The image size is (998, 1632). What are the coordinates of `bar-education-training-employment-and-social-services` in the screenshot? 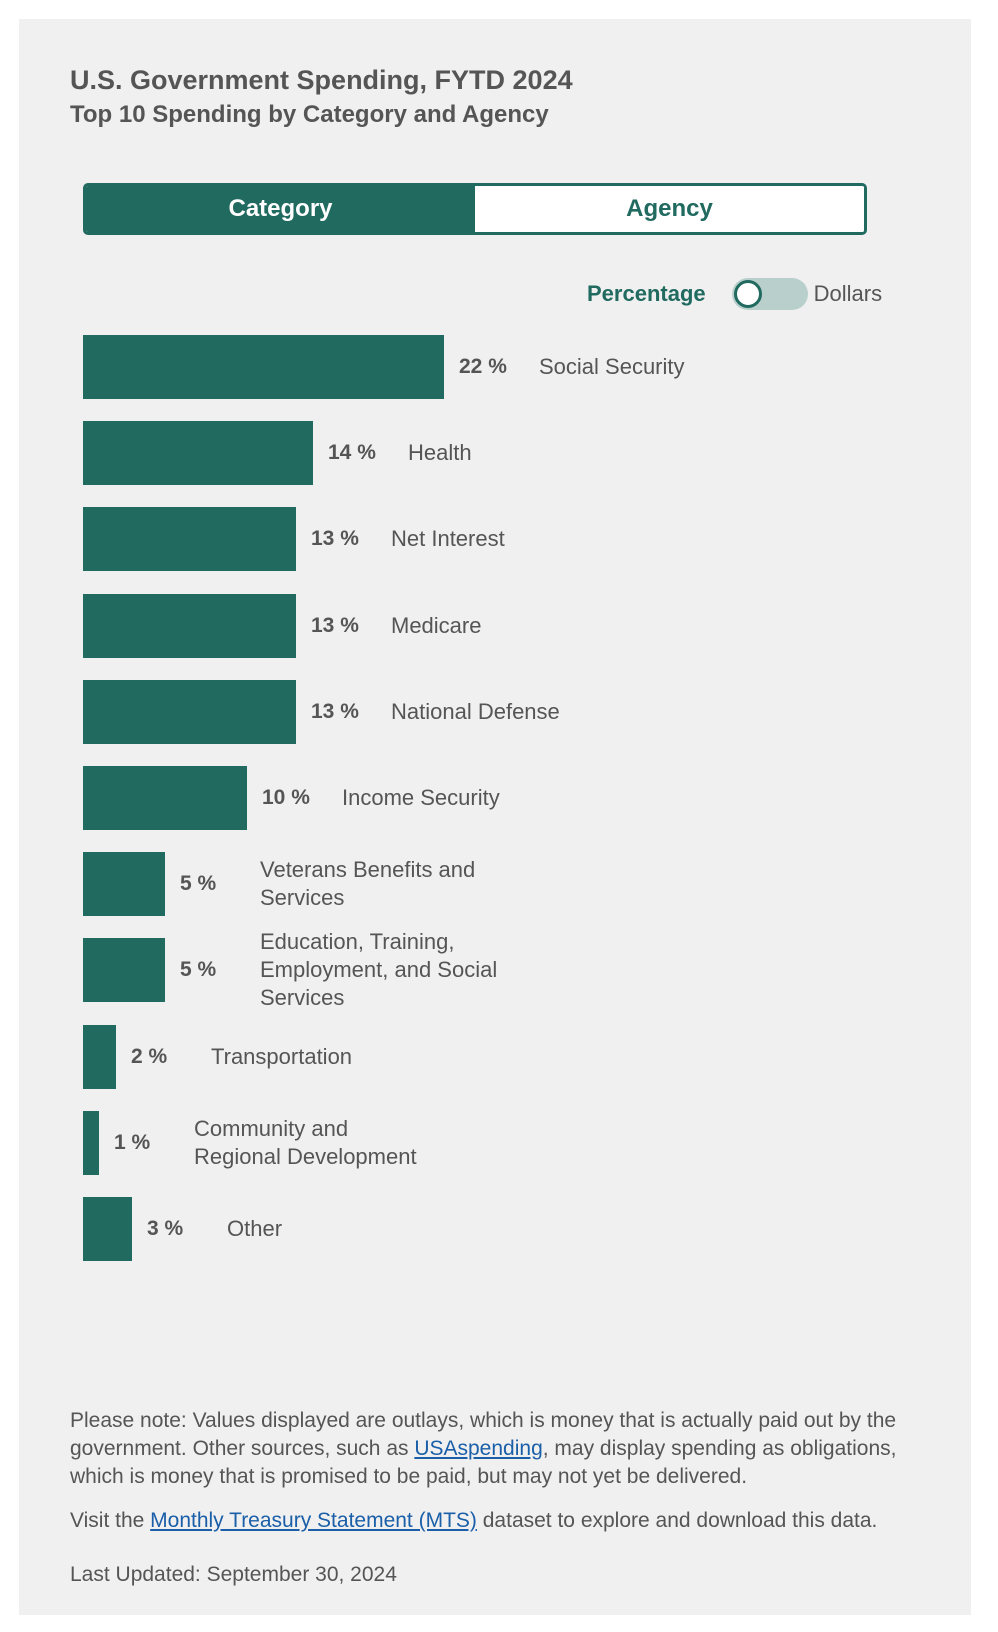 It's located at (124, 970).